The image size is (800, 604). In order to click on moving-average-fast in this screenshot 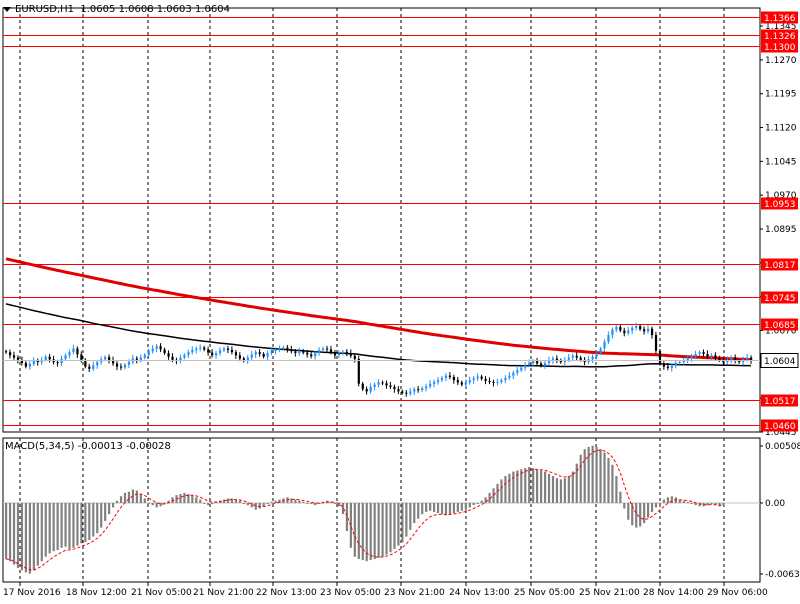, I will do `click(378, 335)`.